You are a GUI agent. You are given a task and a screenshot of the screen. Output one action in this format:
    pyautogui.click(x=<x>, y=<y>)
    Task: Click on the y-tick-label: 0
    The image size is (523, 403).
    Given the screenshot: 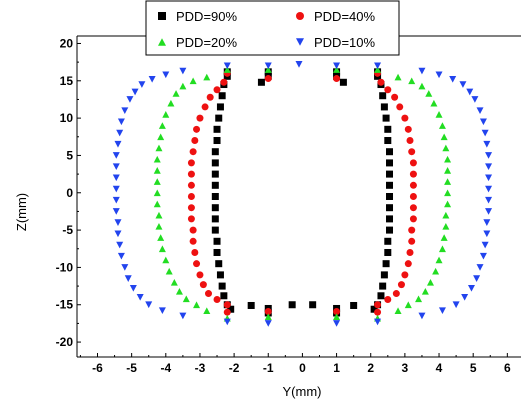 What is the action you would take?
    pyautogui.click(x=69, y=193)
    